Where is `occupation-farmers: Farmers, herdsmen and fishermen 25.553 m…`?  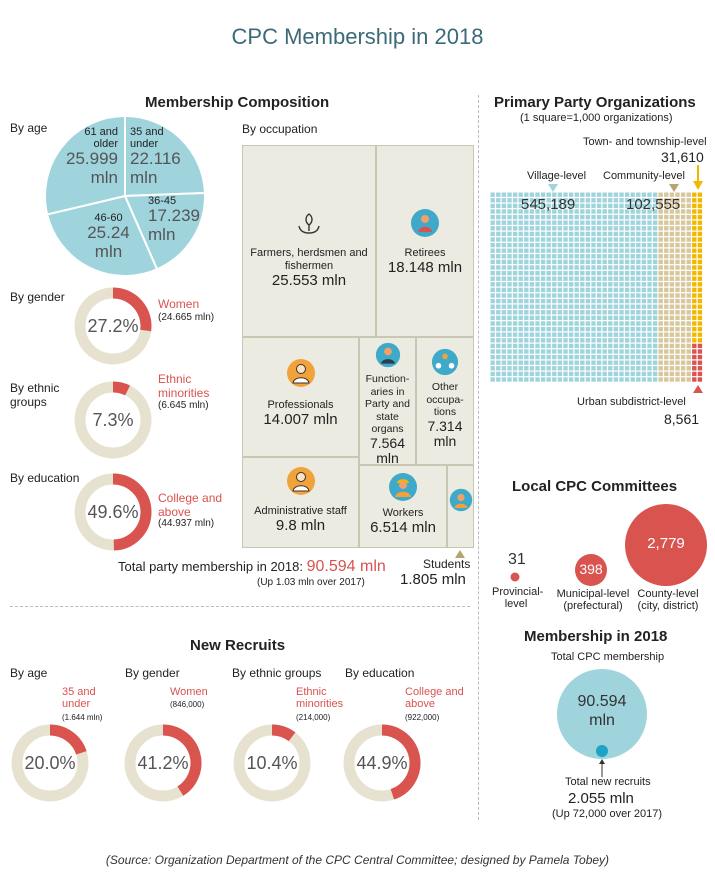
occupation-farmers: Farmers, herdsmen and fishermen 25.553 m… is located at coordinates (309, 241).